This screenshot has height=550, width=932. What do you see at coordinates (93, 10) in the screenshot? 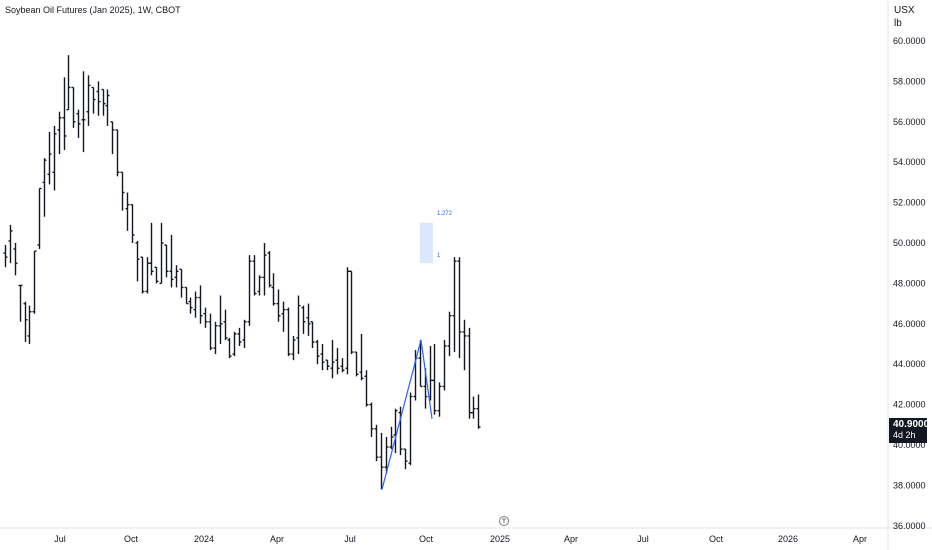
I see `chart-title: Soybean Oil Futures (Jan 2025), 1W, CBOT` at bounding box center [93, 10].